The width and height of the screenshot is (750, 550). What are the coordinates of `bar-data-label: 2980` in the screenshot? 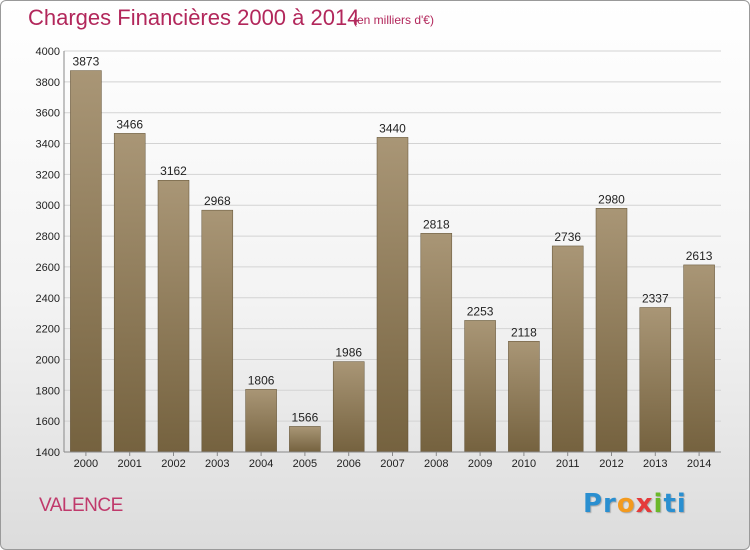 It's located at (611, 199).